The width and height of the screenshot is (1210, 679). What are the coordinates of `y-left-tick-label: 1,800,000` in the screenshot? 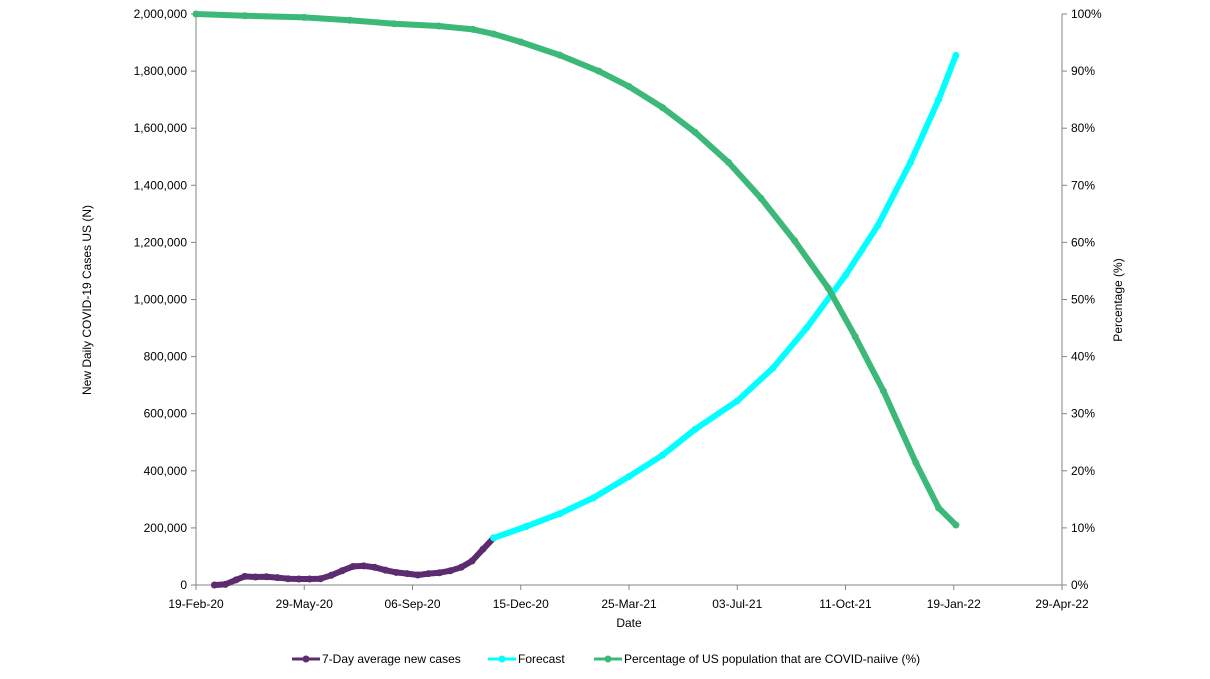 It's located at (161, 71).